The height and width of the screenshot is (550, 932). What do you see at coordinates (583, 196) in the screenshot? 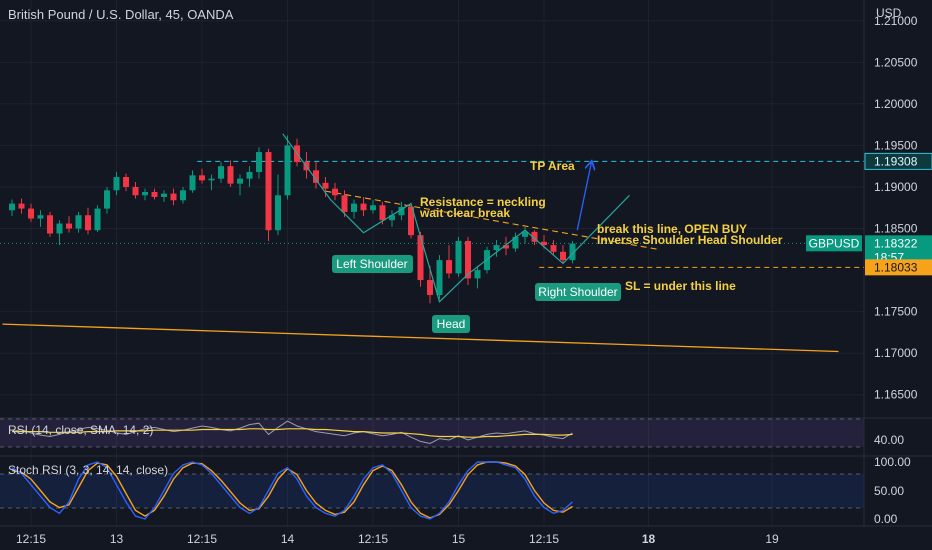
I see `buy-arrow` at bounding box center [583, 196].